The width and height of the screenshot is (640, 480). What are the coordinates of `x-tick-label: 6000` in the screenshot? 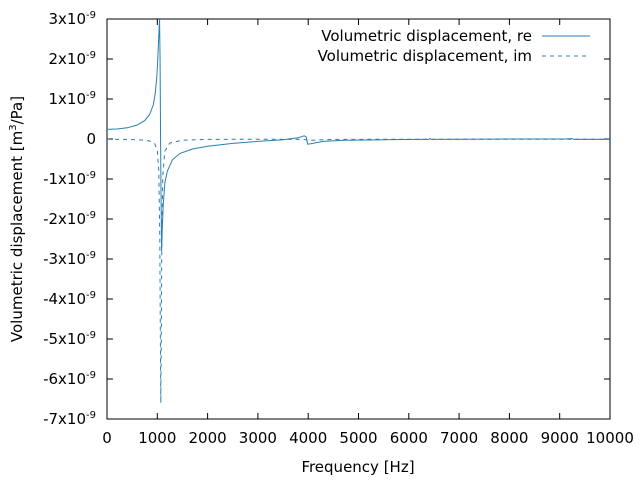 It's located at (409, 438).